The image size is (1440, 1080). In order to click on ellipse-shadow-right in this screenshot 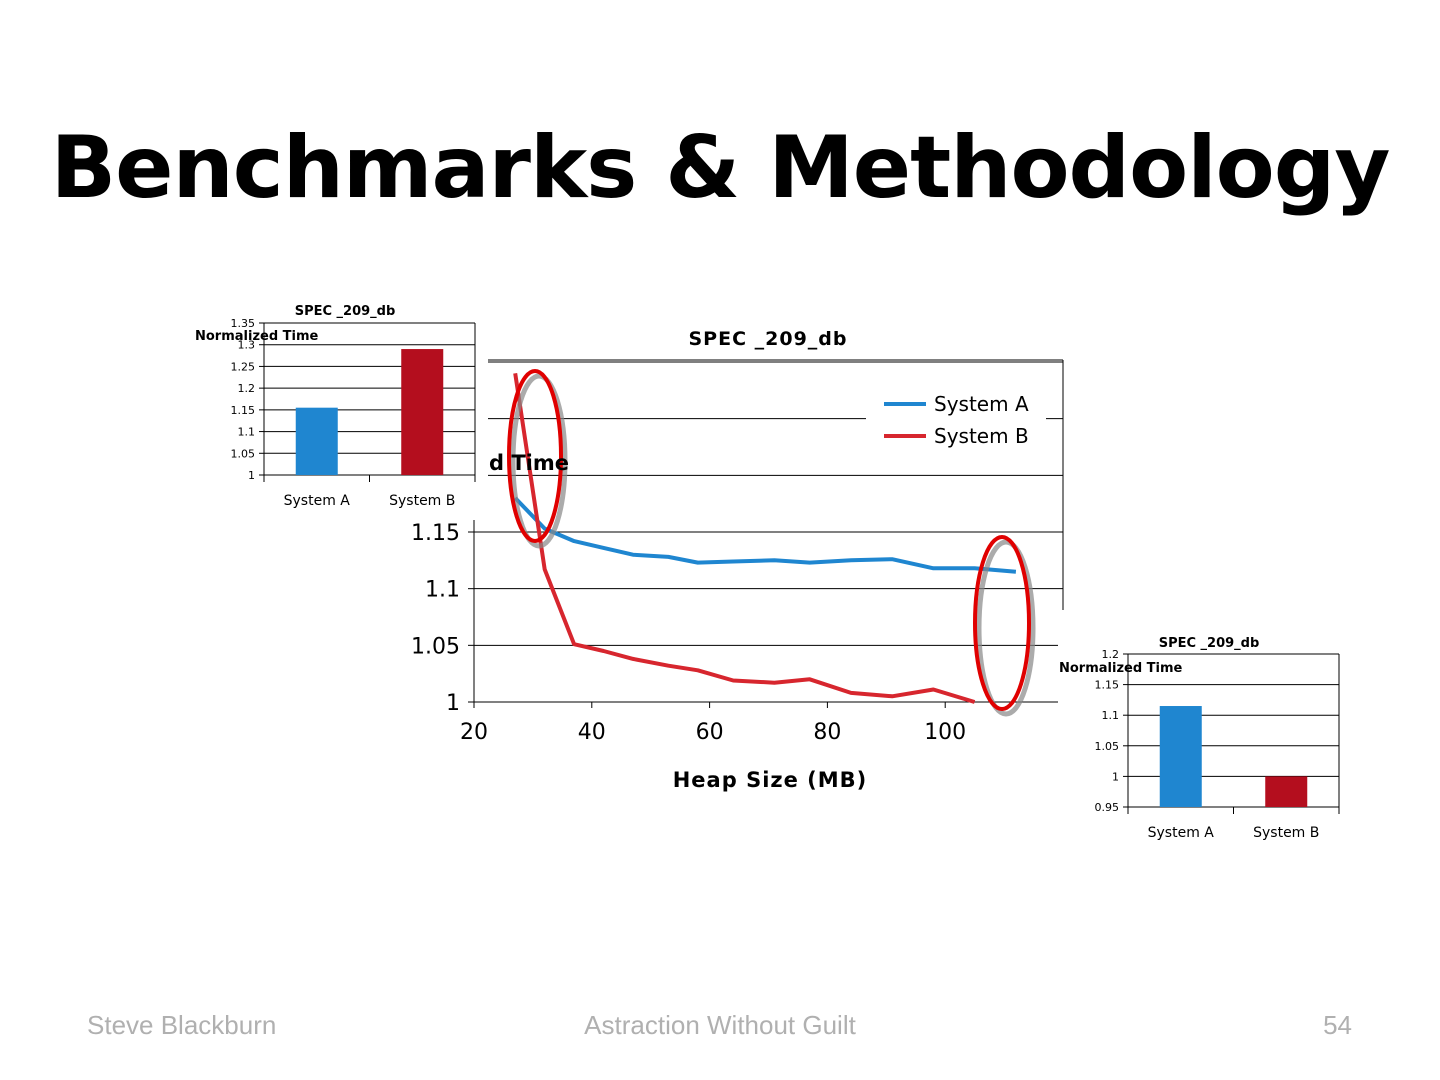, I will do `click(1006, 628)`.